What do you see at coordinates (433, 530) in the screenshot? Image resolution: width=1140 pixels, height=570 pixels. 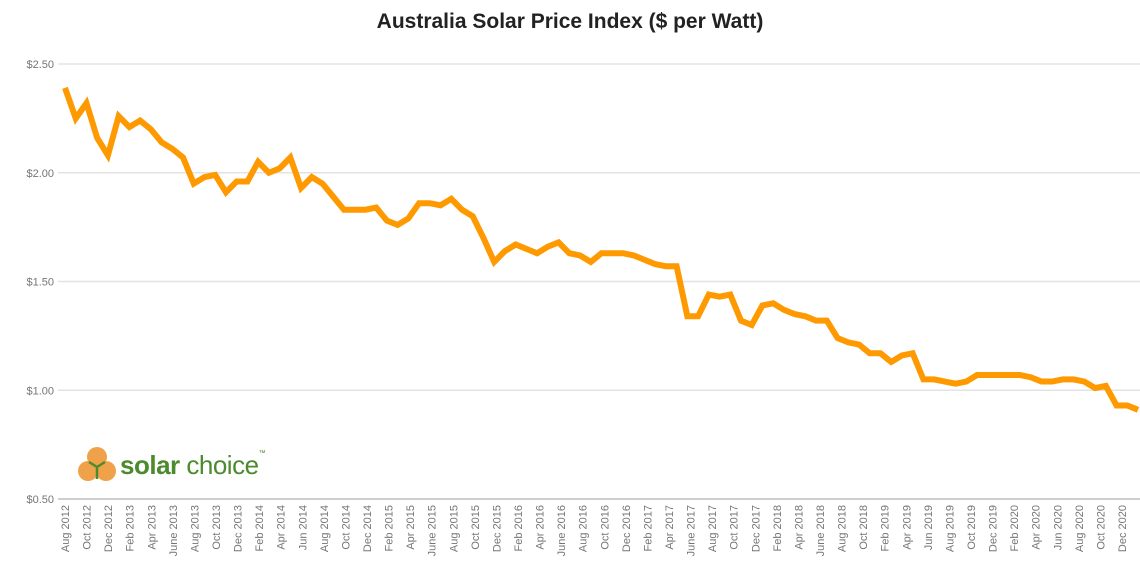 I see `x-tick-label: June 2015` at bounding box center [433, 530].